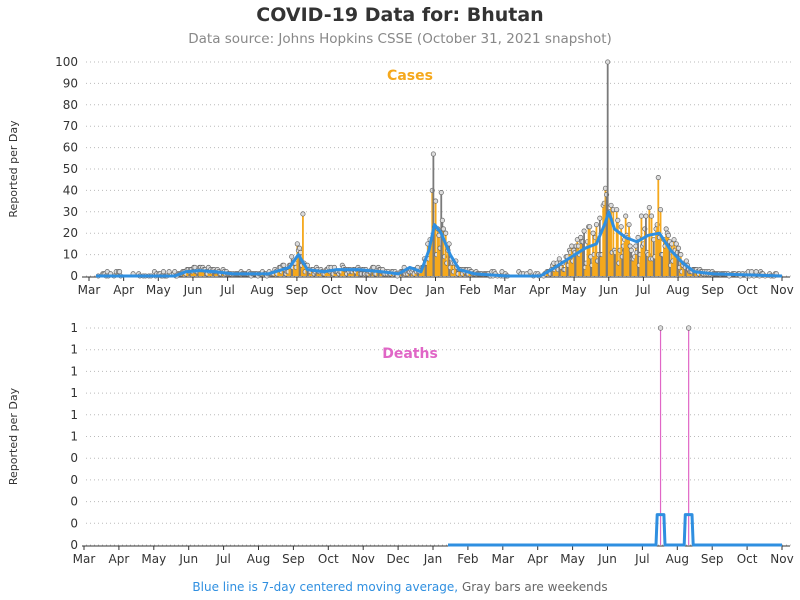  I want to click on x-tick-label: Mar, so click(84, 559).